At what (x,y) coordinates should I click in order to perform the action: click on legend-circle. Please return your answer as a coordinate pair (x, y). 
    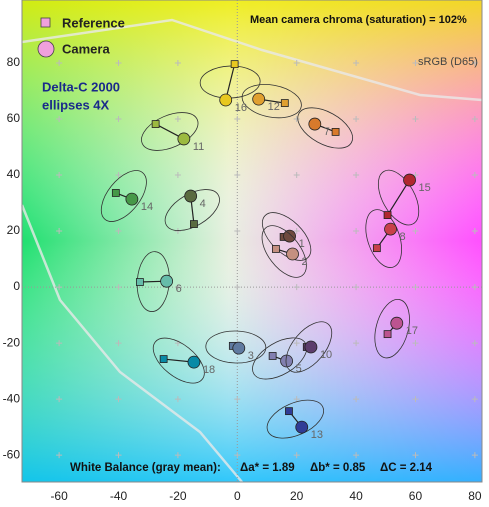
    Looking at the image, I should click on (46, 49).